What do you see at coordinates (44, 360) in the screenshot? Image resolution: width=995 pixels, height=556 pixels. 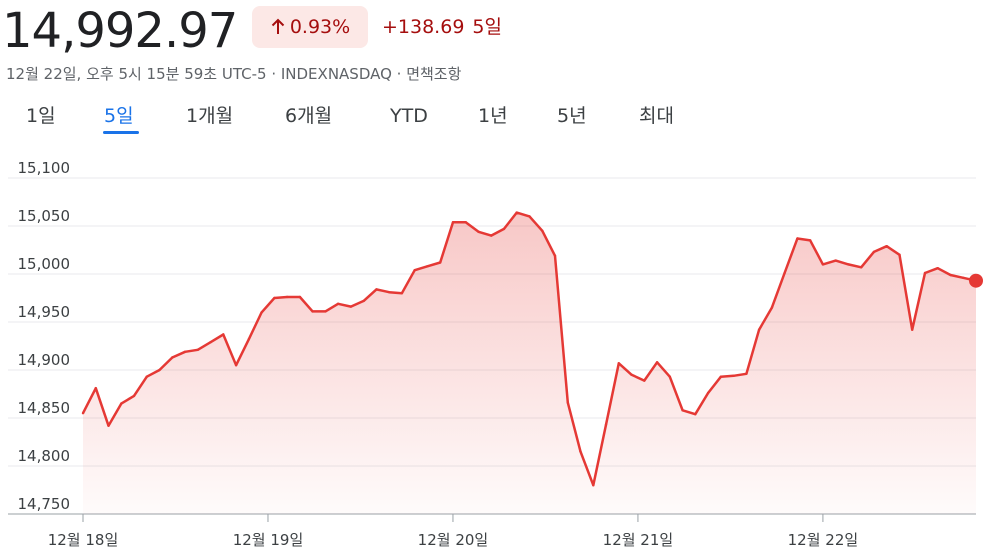 I see `y-tick-label: 14,900` at bounding box center [44, 360].